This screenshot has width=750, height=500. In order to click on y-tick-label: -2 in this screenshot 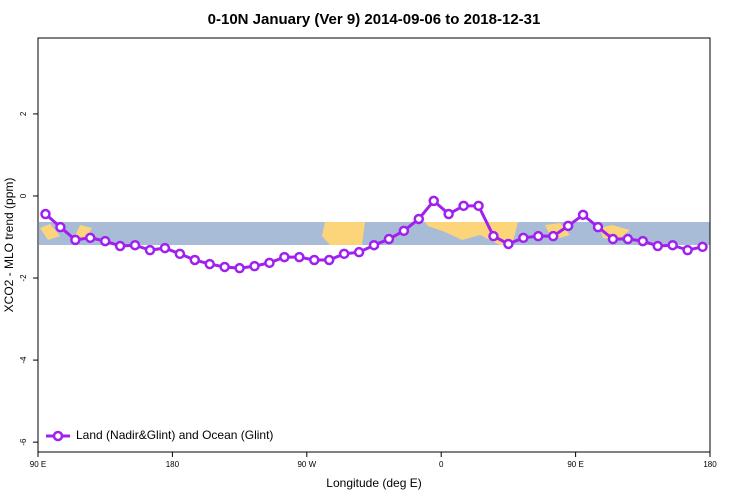, I will do `click(23, 278)`.